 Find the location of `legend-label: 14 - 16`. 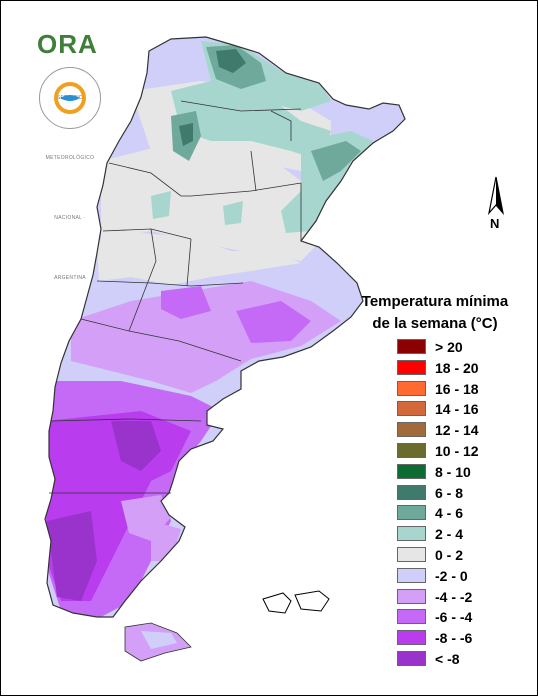

legend-label: 14 - 16 is located at coordinates (457, 409).